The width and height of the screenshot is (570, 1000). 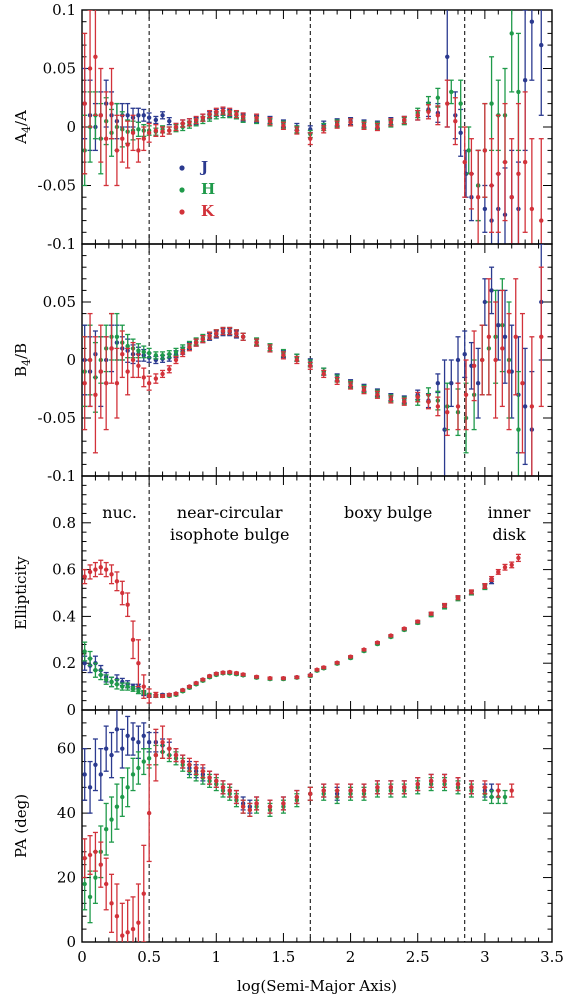 What do you see at coordinates (82, 957) in the screenshot?
I see `x-tick-label: 0` at bounding box center [82, 957].